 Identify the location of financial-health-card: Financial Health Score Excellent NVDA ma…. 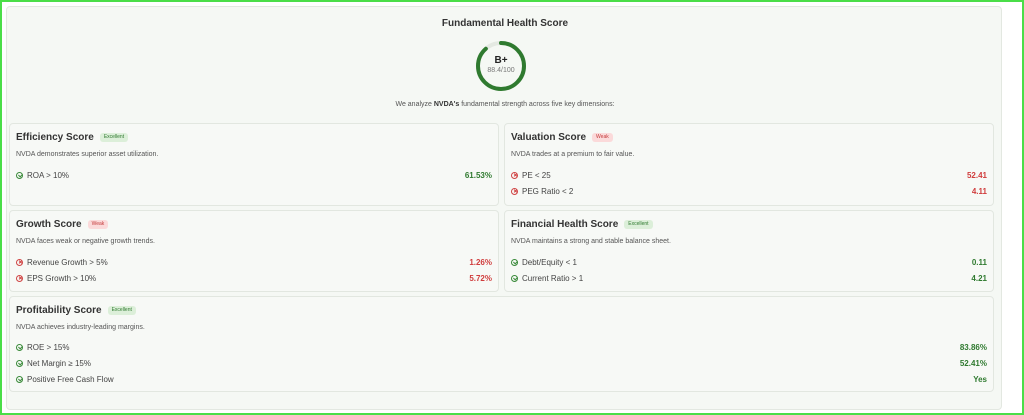
(749, 251).